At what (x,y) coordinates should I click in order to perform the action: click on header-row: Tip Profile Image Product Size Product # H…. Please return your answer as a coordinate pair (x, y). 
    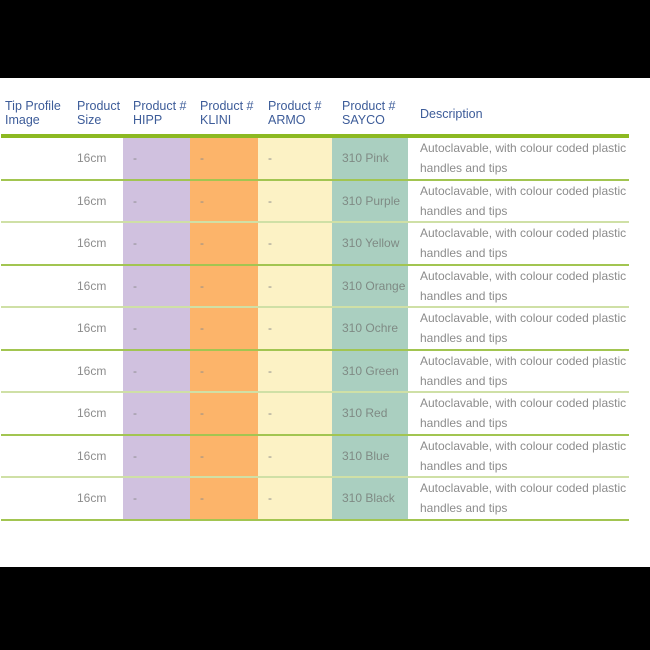
    Looking at the image, I should click on (315, 108).